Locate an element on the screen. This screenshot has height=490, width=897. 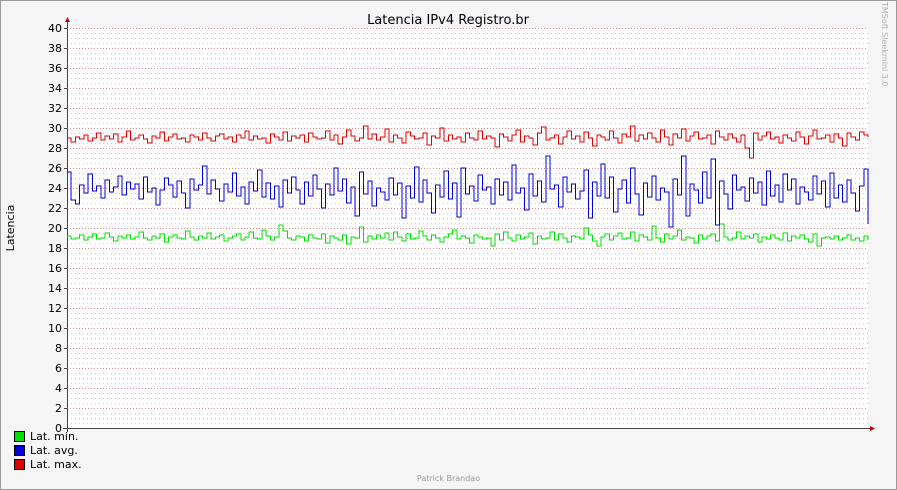
series-line-avg is located at coordinates (468, 191).